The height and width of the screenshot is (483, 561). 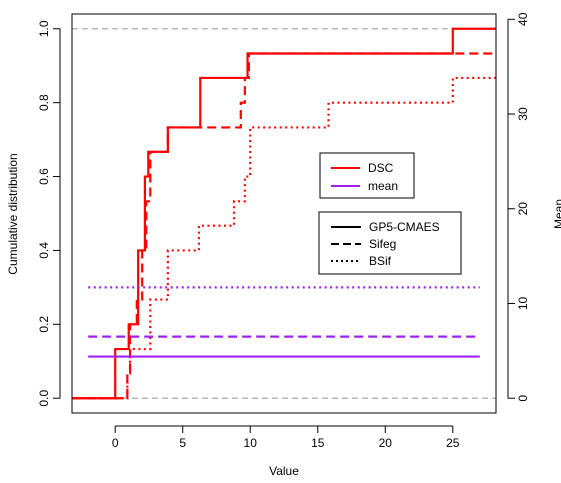 I want to click on y-left-tick-label: 0.8, so click(x=44, y=102).